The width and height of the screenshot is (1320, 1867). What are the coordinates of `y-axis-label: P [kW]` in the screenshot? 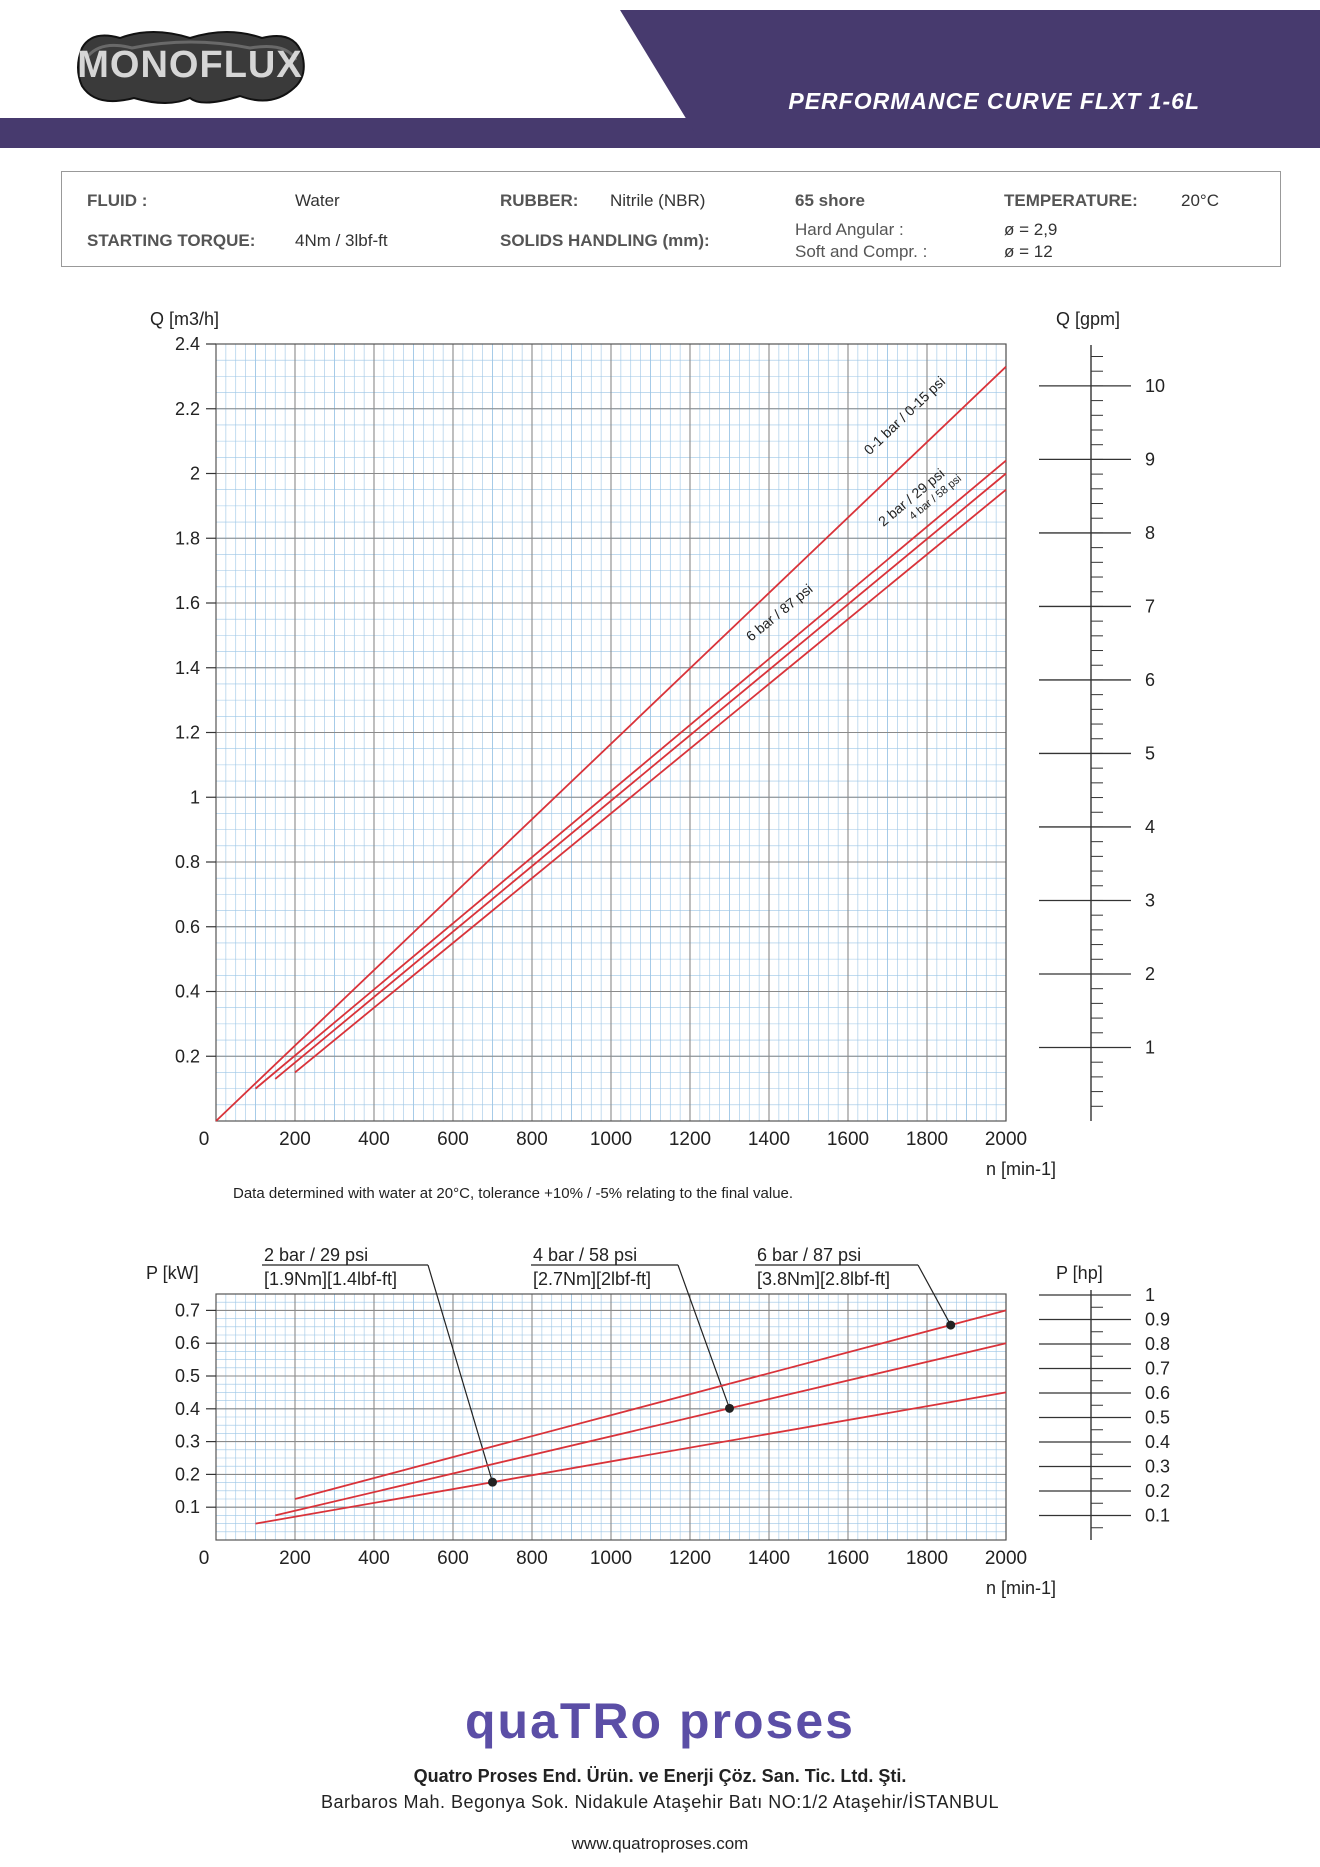 It's located at (172, 1273).